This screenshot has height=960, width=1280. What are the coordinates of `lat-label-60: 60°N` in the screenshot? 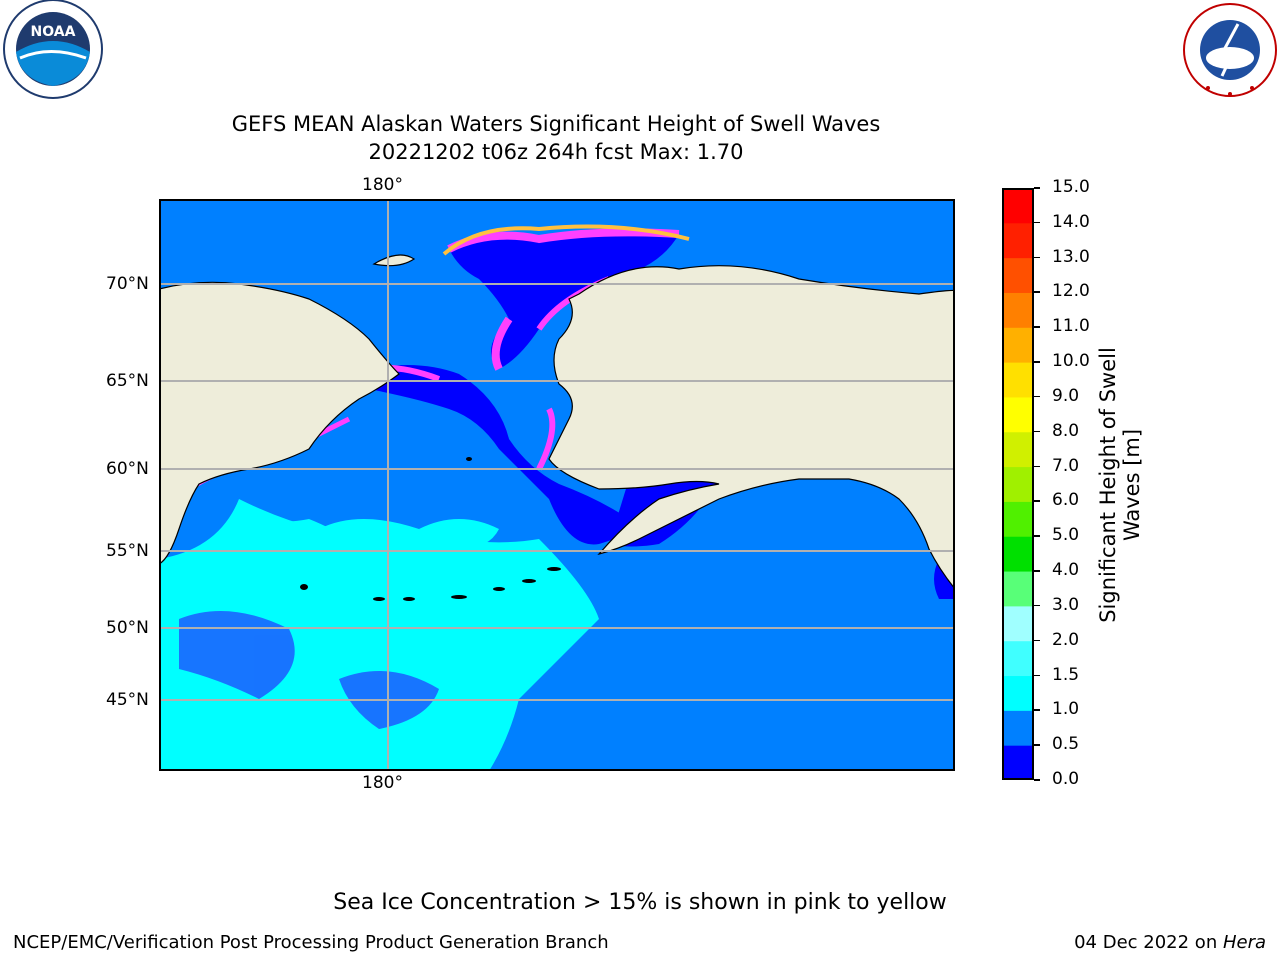 It's located at (127, 469).